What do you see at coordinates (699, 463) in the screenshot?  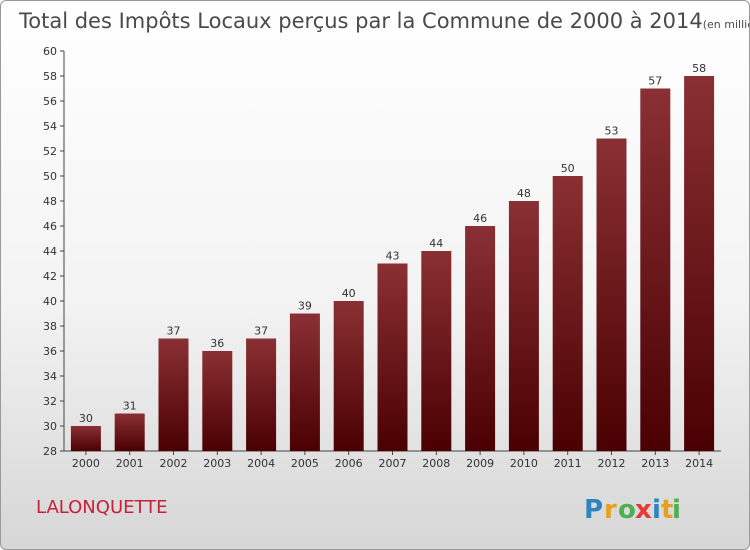 I see `x-tick-label: 2014` at bounding box center [699, 463].